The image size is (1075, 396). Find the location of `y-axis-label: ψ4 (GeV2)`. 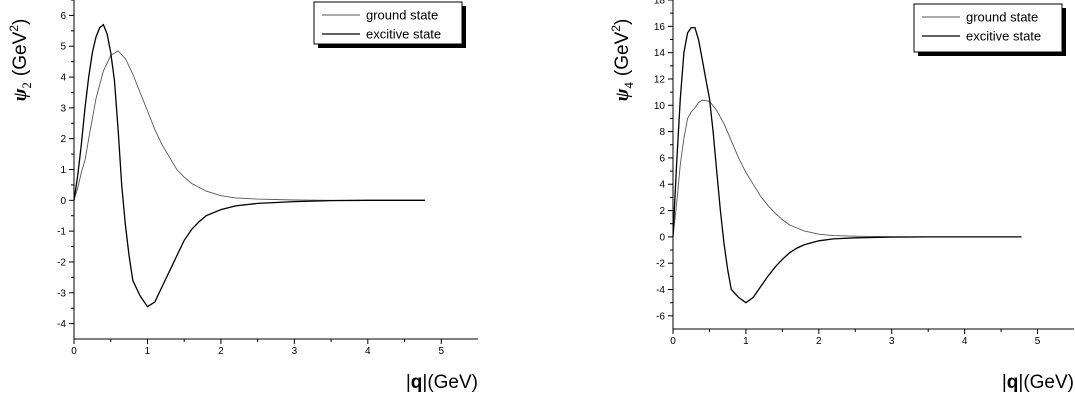

y-axis-label: ψ4 (GeV2) is located at coordinates (622, 60).